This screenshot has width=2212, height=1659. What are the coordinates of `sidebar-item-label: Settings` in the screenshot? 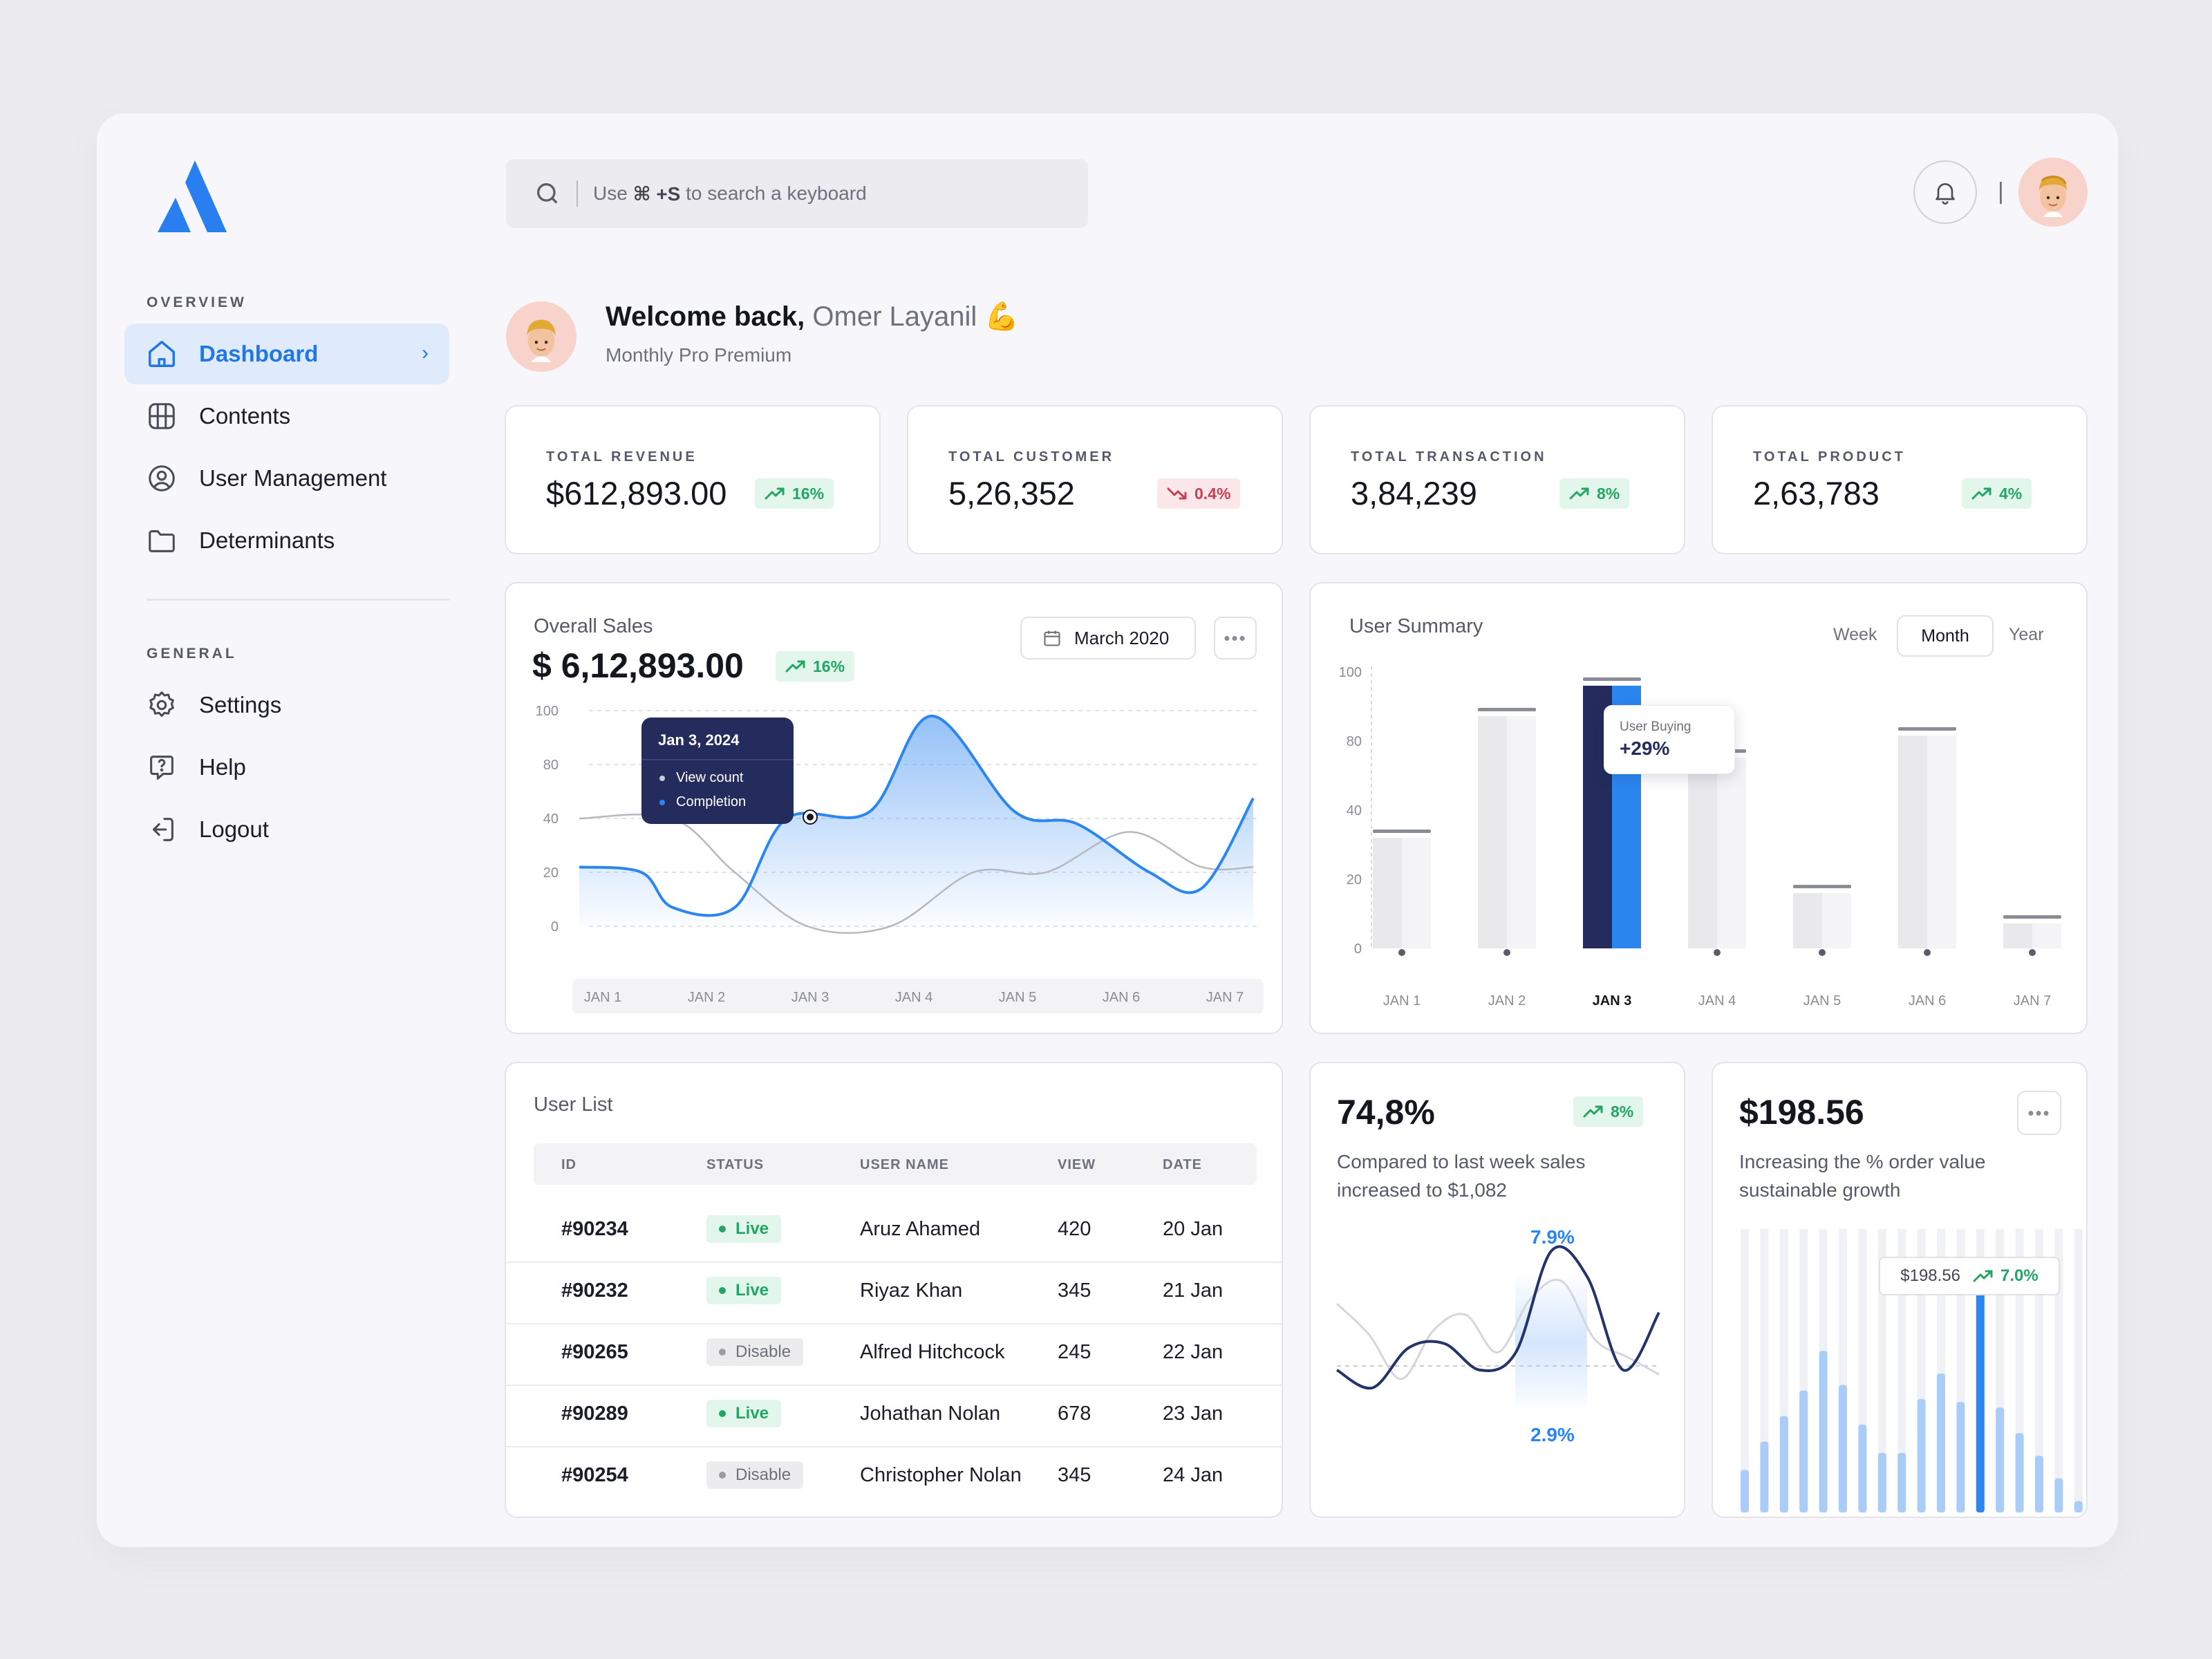 It's located at (240, 705).